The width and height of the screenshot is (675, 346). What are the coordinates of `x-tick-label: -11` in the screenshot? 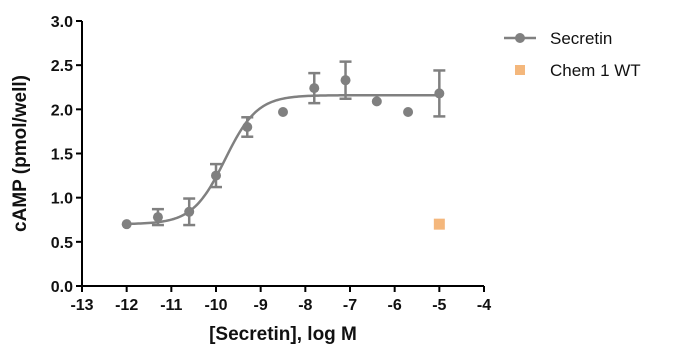 It's located at (171, 305).